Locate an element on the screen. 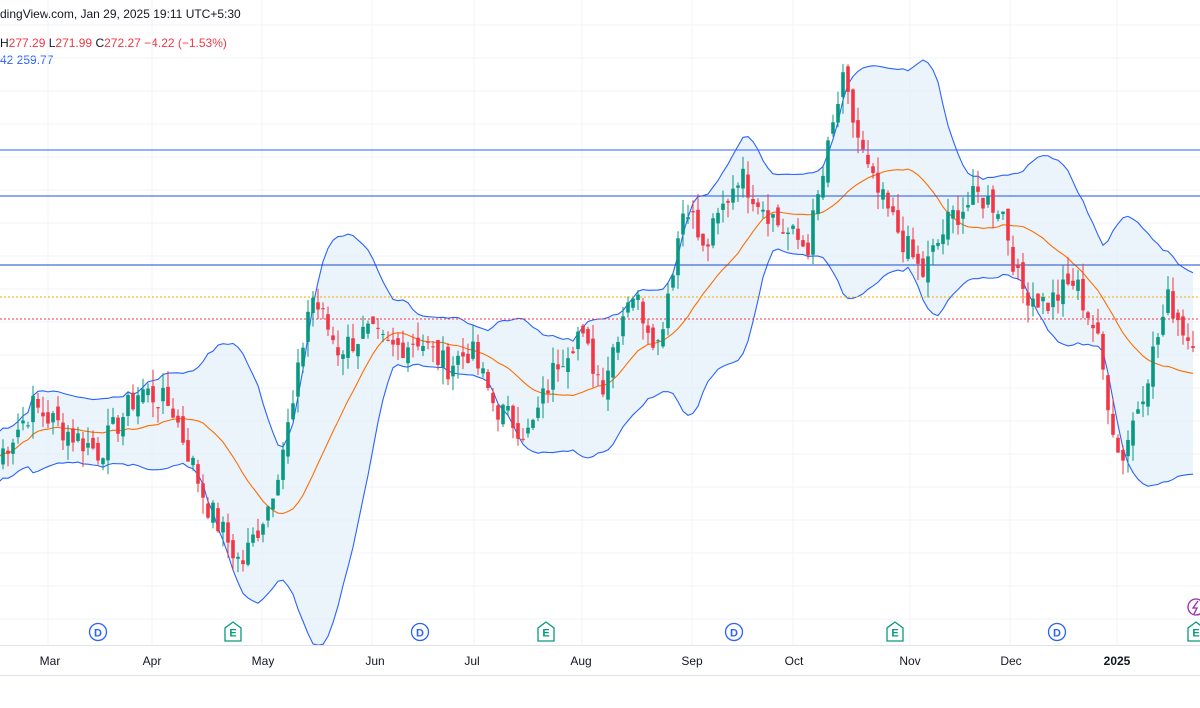 The width and height of the screenshot is (1200, 708). x-tick-label: Dec is located at coordinates (1011, 661).